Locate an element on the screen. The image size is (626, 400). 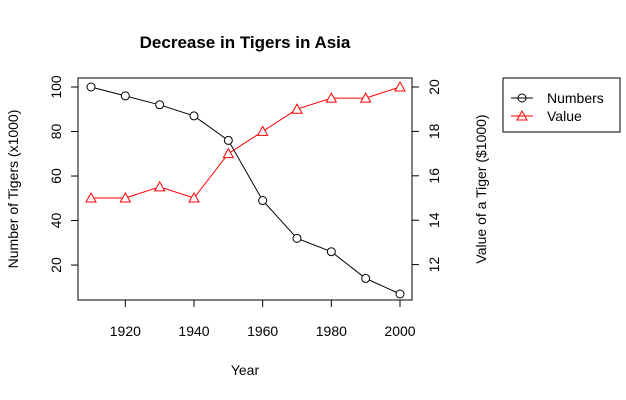
legend-numbers-label: Numbers is located at coordinates (575, 98).